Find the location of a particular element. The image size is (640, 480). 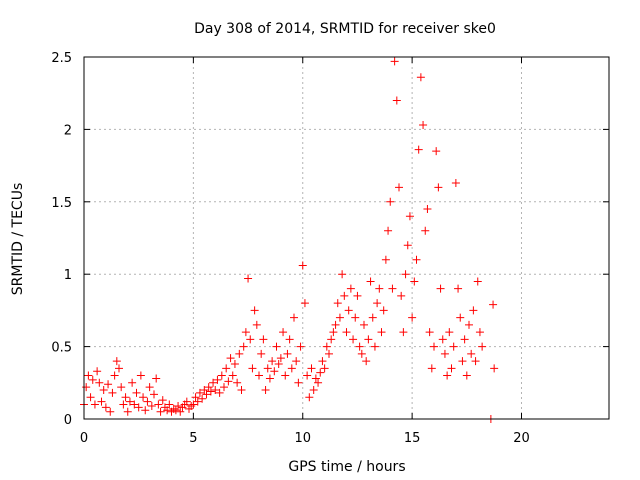

y-tick-label: 2 is located at coordinates (68, 130).